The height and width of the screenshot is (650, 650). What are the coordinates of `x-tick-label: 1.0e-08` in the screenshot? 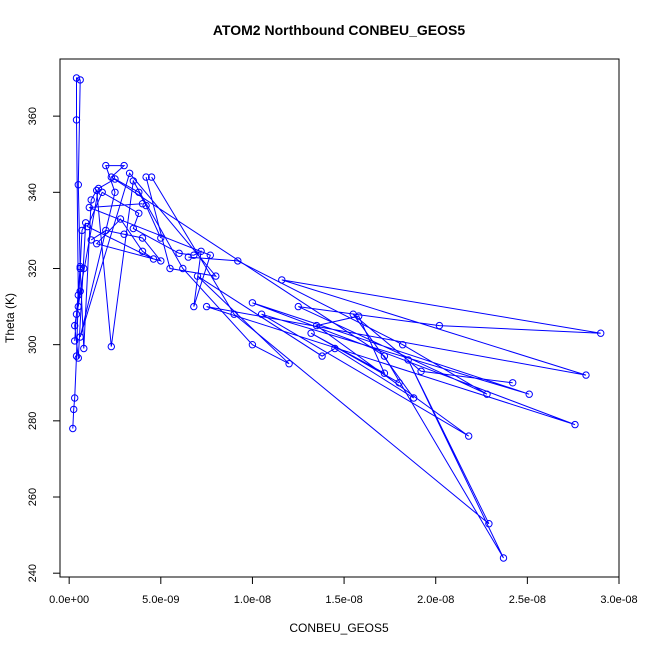 It's located at (252, 600).